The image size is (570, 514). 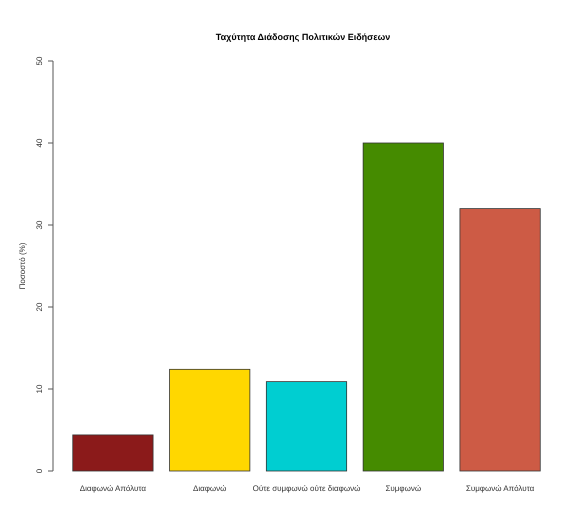 I want to click on y-tick-label: 40, so click(x=39, y=143).